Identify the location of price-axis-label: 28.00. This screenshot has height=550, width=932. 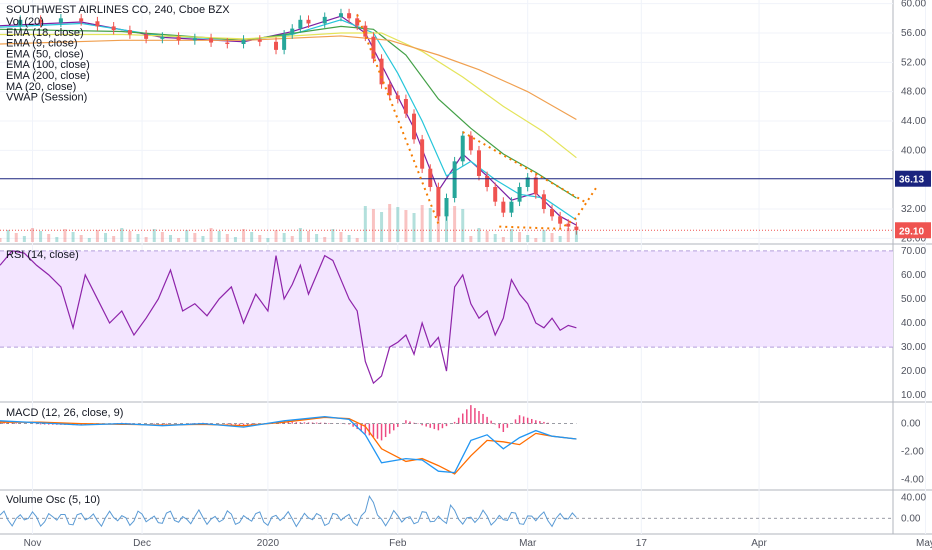
(913, 238).